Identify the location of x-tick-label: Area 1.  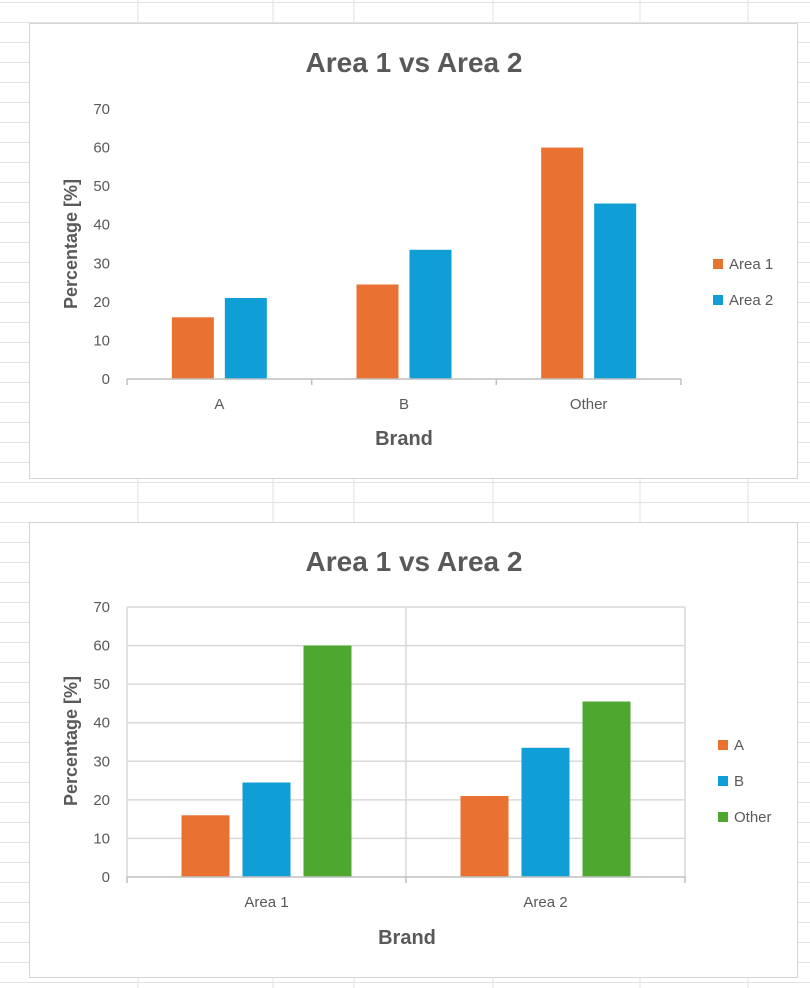
(266, 902).